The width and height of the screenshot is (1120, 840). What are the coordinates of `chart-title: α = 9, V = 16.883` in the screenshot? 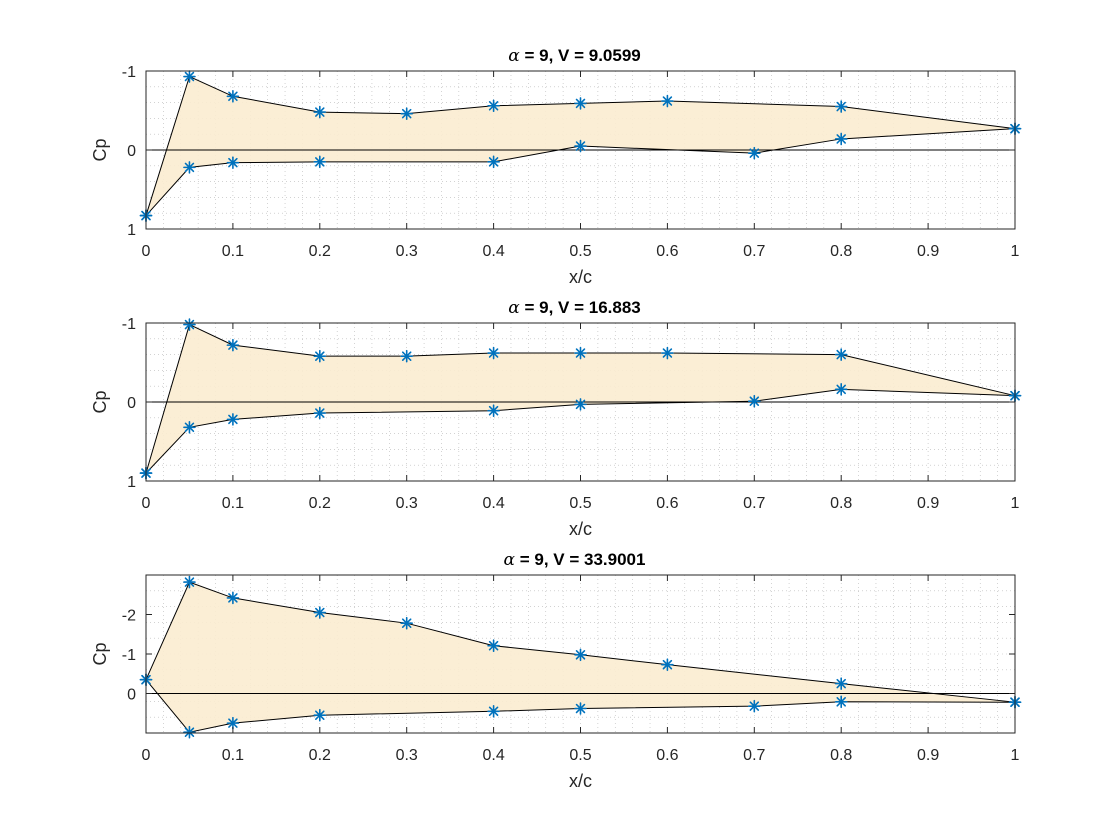 It's located at (574, 308).